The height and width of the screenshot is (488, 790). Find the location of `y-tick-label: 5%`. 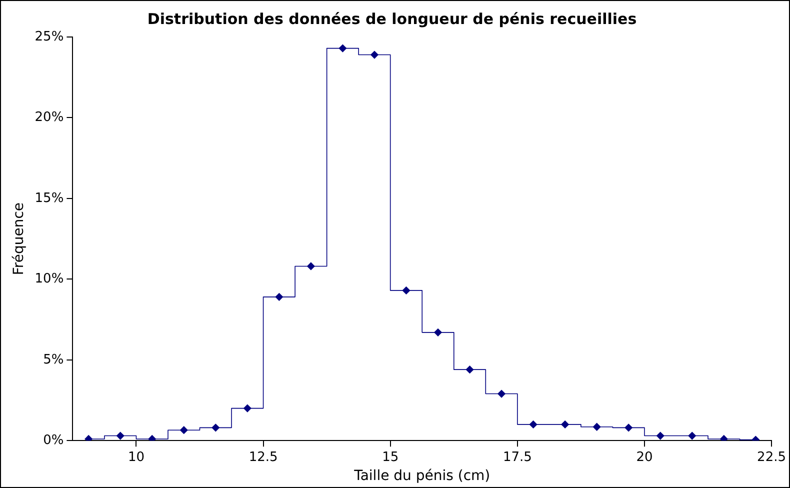

y-tick-label: 5% is located at coordinates (53, 360).